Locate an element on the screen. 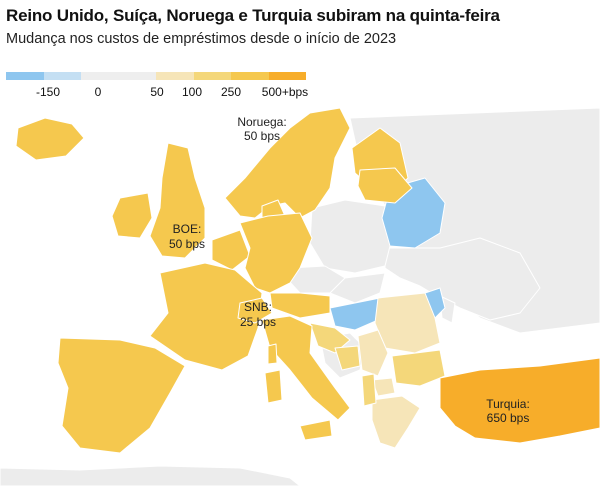 The image size is (600, 486). region-albania is located at coordinates (369, 390).